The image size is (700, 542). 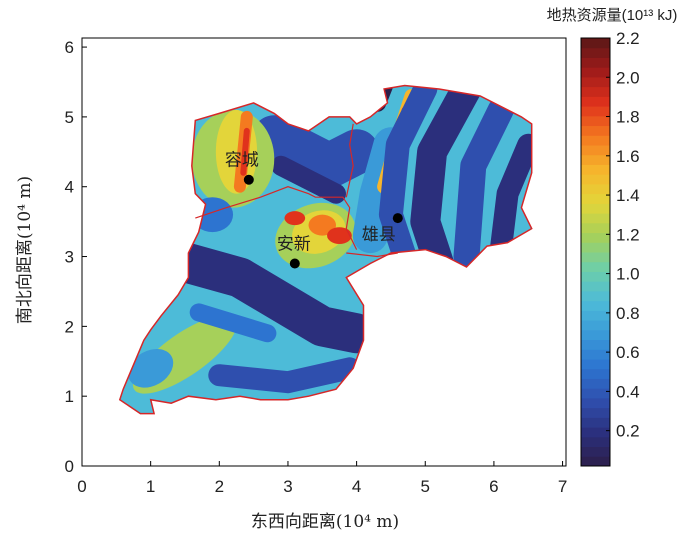 I want to click on colorbar-tick-label: 0.2, so click(x=628, y=431).